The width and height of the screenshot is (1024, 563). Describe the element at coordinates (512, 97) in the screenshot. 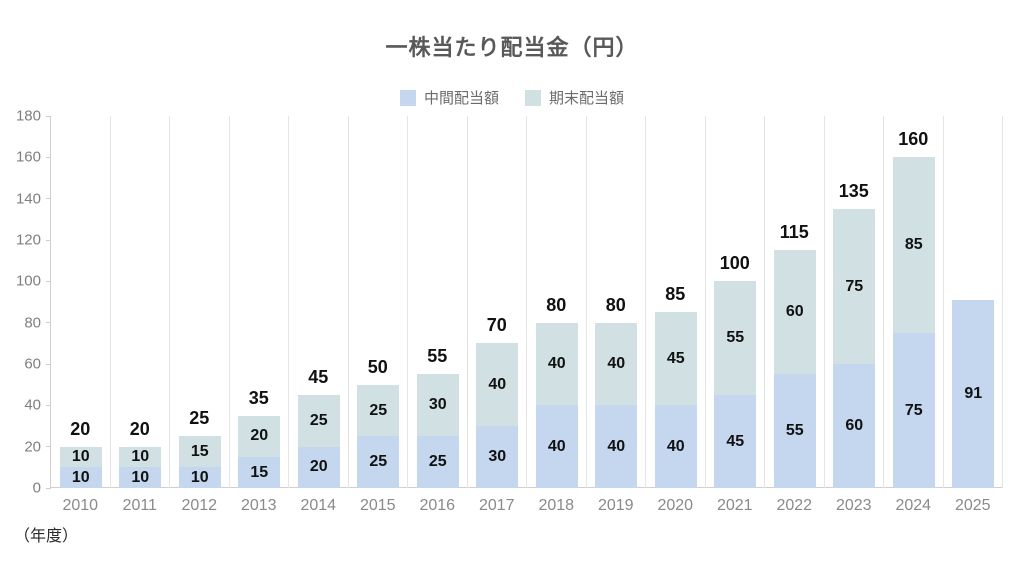

I see `legend: 中間配当額 期末配当額` at that location.